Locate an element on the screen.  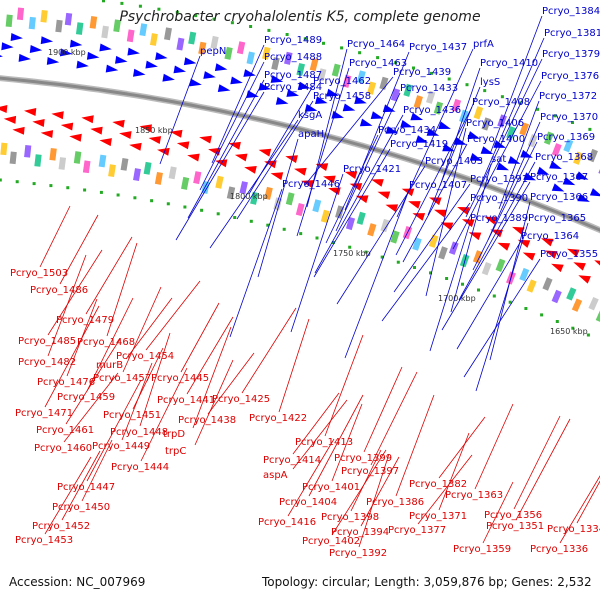
reverse-gene-label: aspA is located at coordinates (275, 475).